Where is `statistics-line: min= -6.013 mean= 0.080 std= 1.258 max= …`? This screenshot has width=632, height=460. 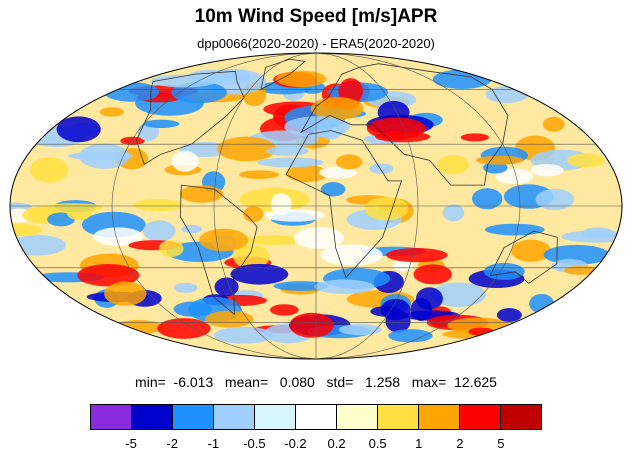
statistics-line: min= -6.013 mean= 0.080 std= 1.258 max= … is located at coordinates (316, 382).